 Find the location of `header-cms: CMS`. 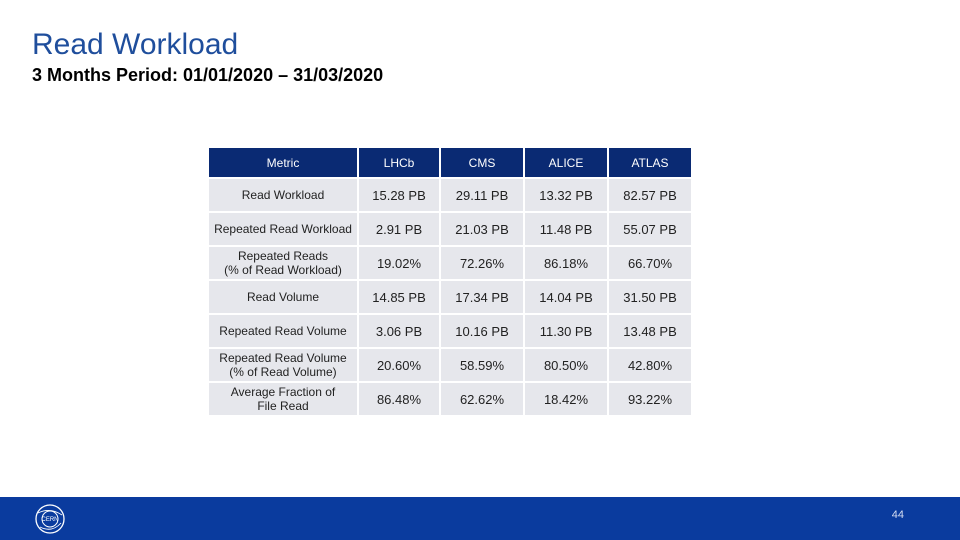

header-cms: CMS is located at coordinates (482, 162).